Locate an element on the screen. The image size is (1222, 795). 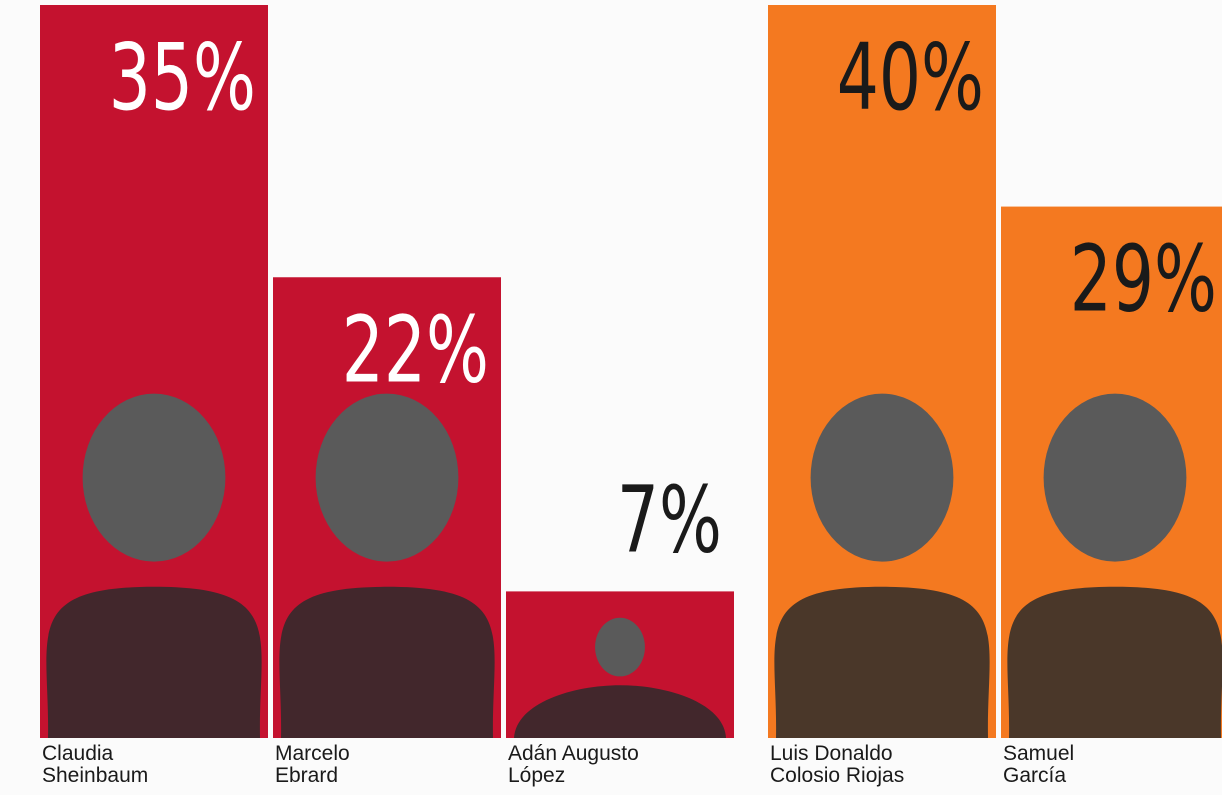
value-label-group: 40% is located at coordinates (910, 77).